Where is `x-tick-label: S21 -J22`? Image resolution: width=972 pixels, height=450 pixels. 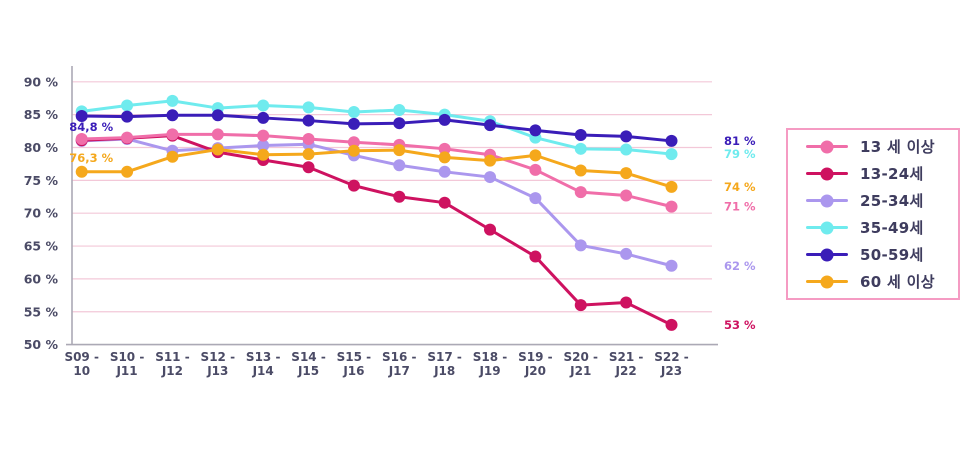
x-tick-label: S21 -J22 is located at coordinates (626, 364).